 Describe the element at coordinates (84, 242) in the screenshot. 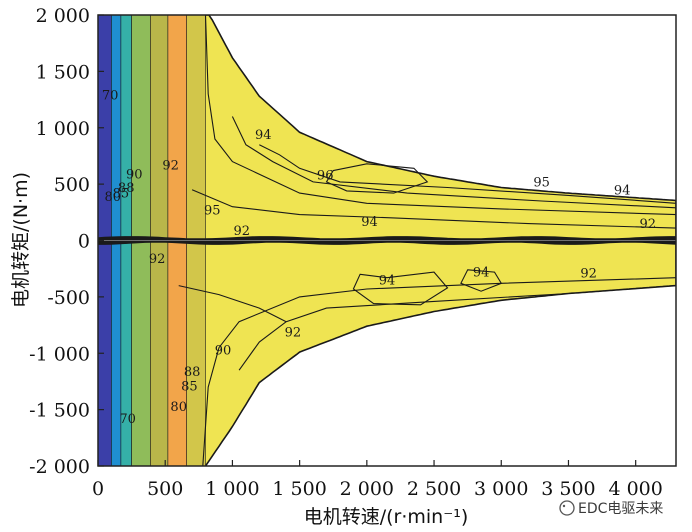

I see `y-tick-label-4: 0` at that location.